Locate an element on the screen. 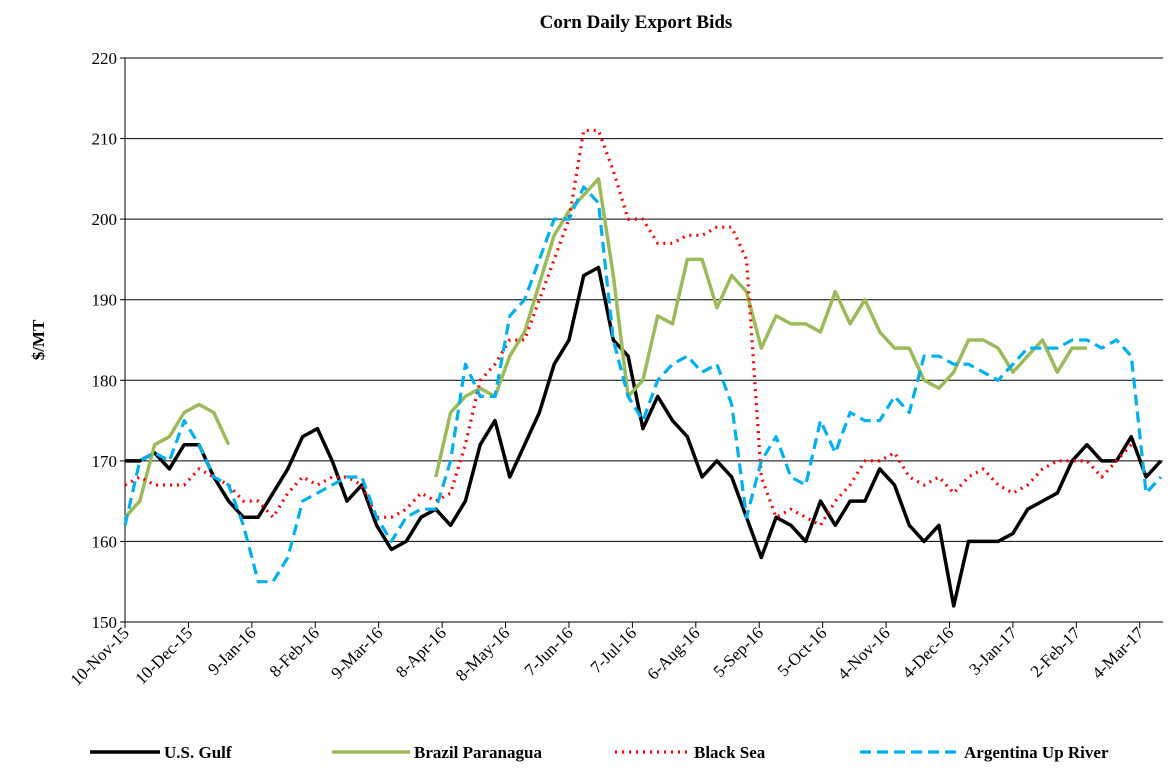  legend-label: U.S. Gulf is located at coordinates (198, 752).